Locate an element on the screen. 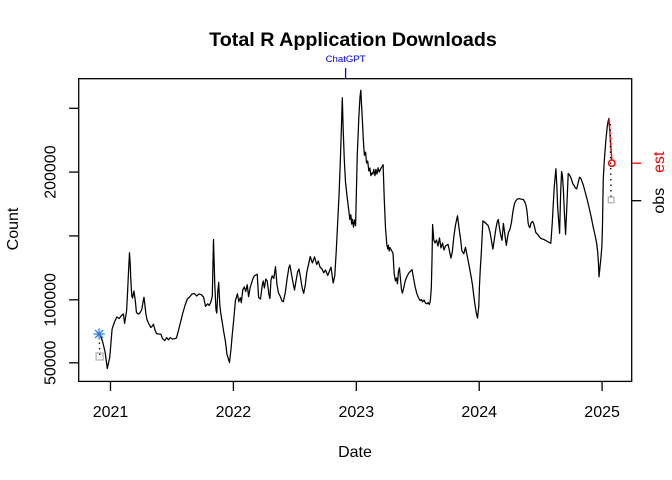  svg-text: 2025 is located at coordinates (602, 412).